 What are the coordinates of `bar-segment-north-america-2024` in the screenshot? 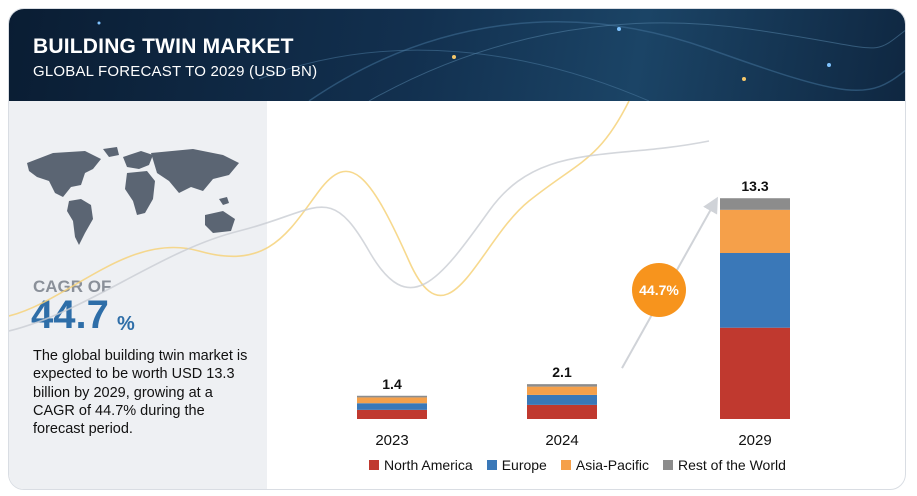 It's located at (562, 411).